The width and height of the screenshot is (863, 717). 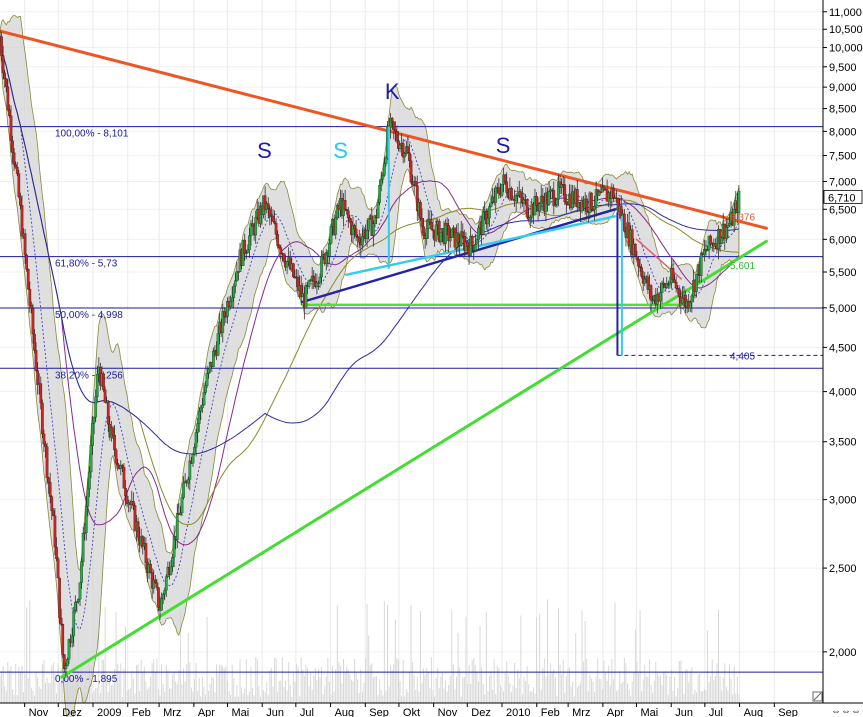 What do you see at coordinates (843, 210) in the screenshot?
I see `y-tick-label: 6,500` at bounding box center [843, 210].